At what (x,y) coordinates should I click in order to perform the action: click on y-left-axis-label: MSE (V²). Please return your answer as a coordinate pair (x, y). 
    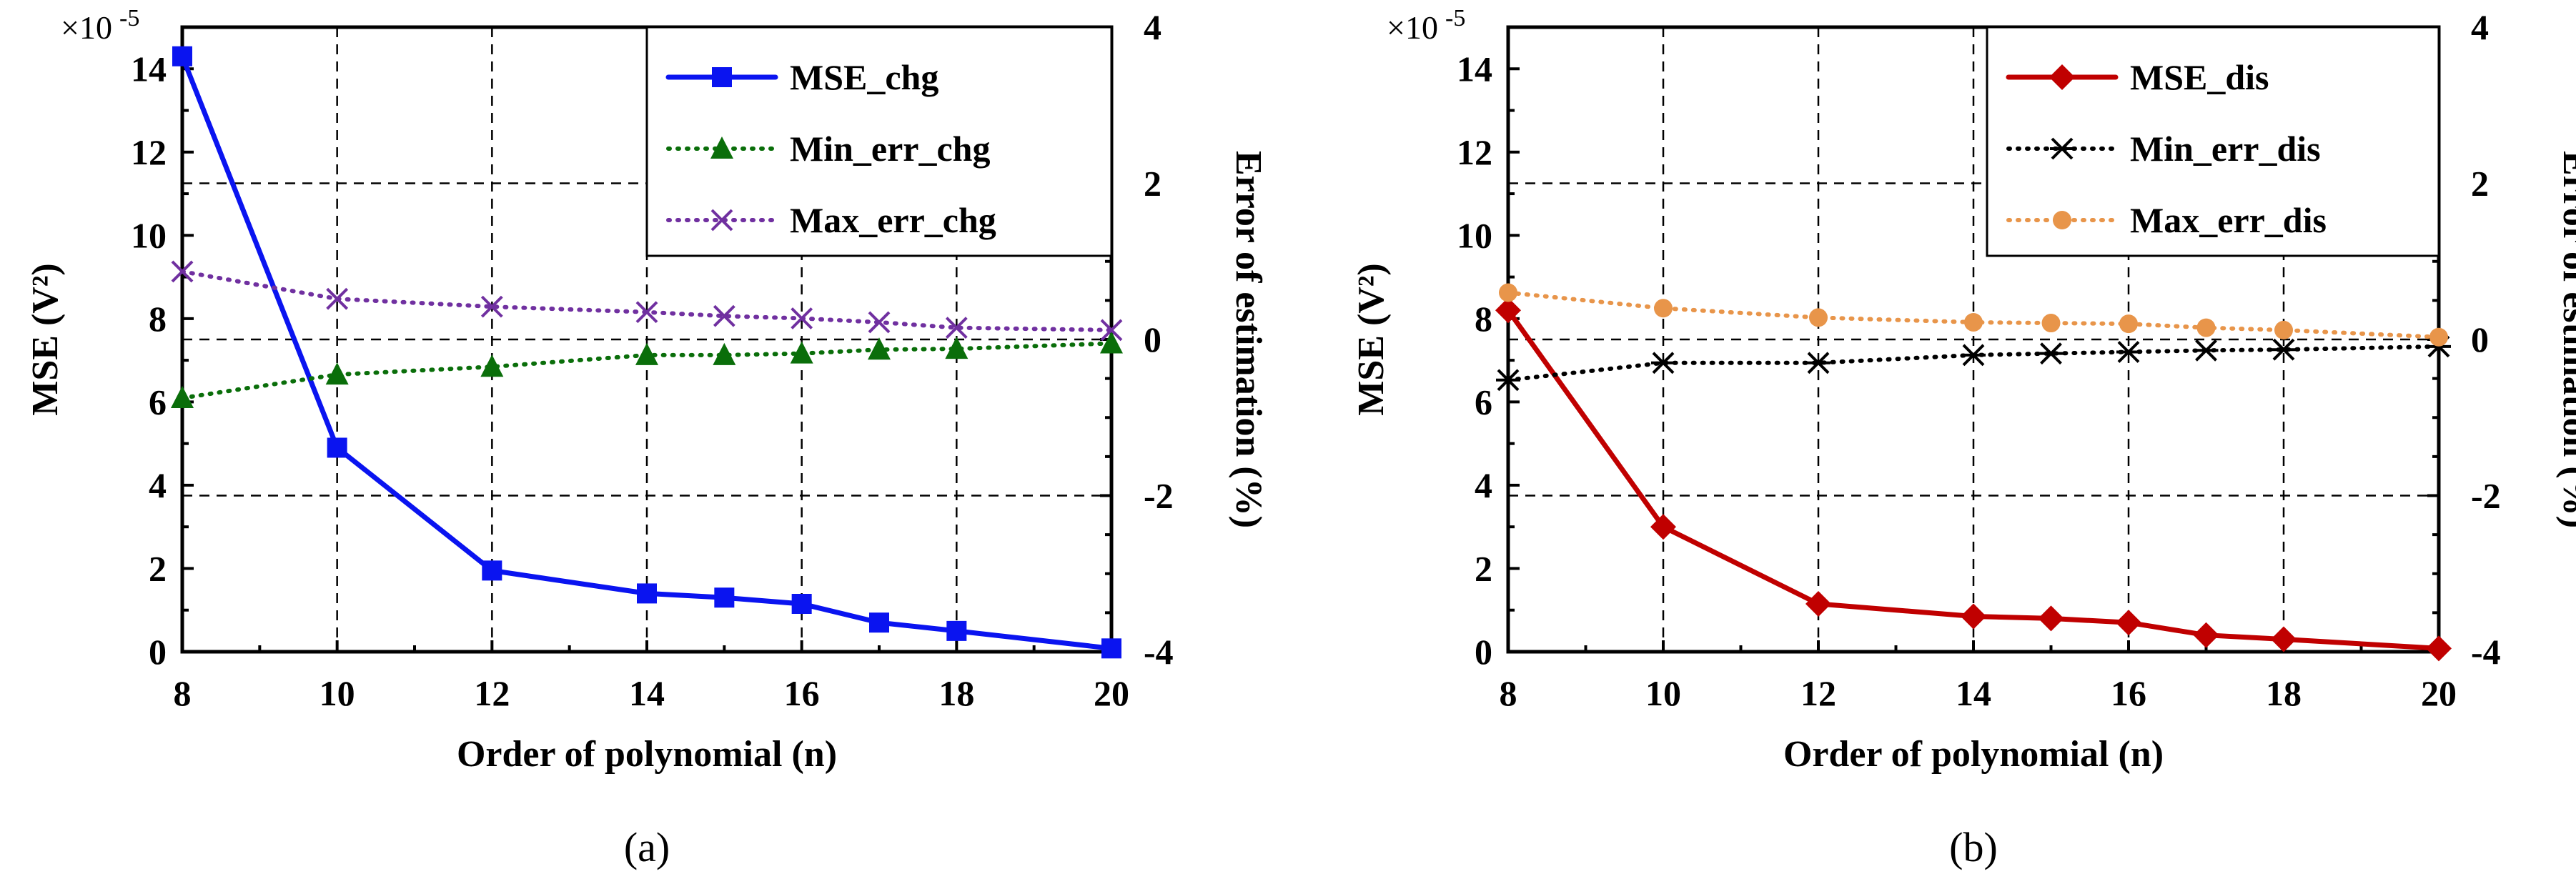
    Looking at the image, I should click on (46, 339).